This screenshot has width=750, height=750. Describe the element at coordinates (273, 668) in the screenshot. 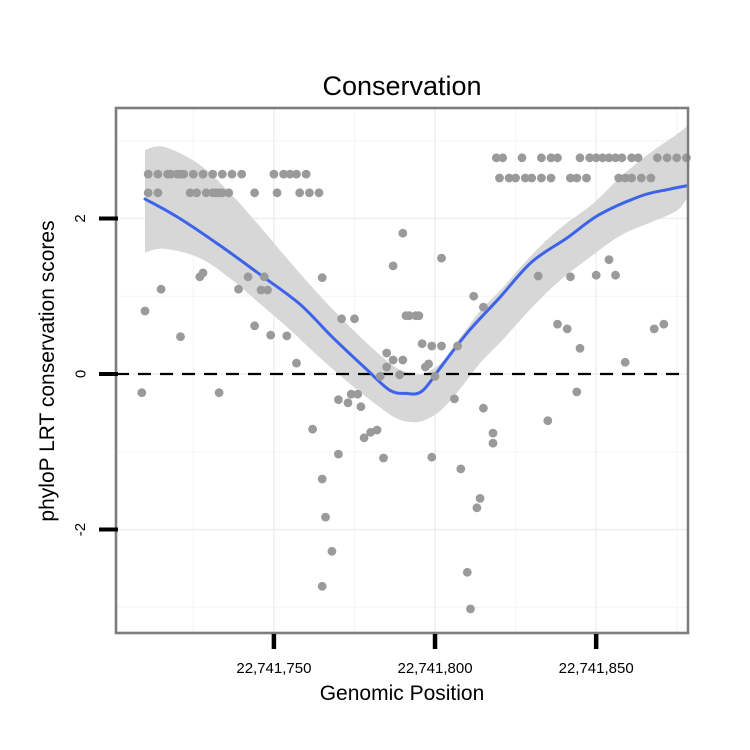

I see `x-tick-label: 22,741,750` at that location.